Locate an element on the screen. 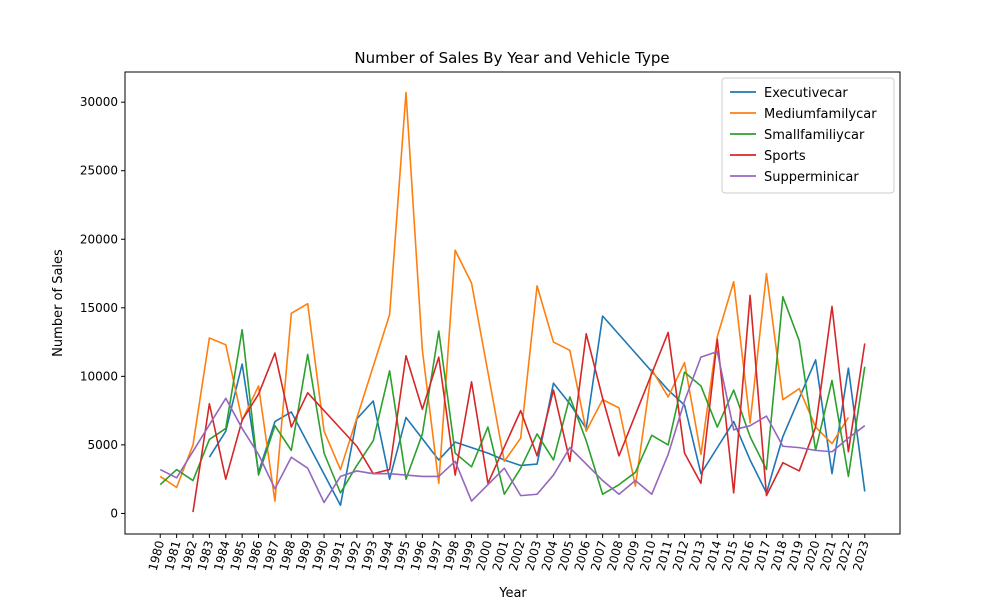 The image size is (1000, 600). chart-title: Number of Sales By Year and Vehicle Type is located at coordinates (511, 58).